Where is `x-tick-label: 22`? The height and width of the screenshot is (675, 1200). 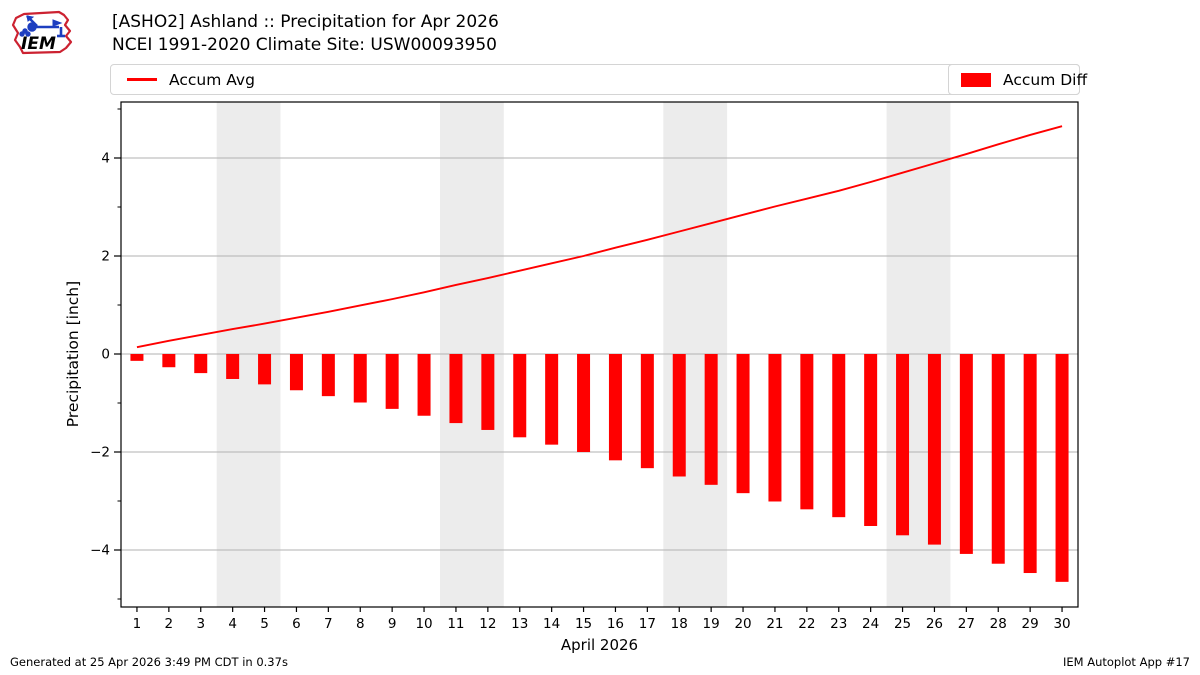
x-tick-label: 22 is located at coordinates (806, 624).